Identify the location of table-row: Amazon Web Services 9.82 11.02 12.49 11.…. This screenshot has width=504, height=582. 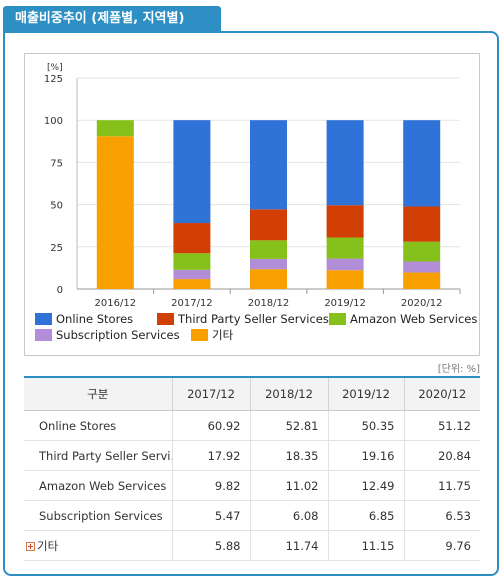
(252, 485).